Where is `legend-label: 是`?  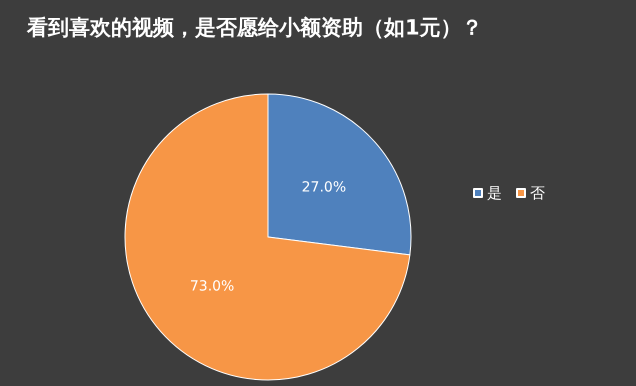 legend-label: 是 is located at coordinates (494, 193).